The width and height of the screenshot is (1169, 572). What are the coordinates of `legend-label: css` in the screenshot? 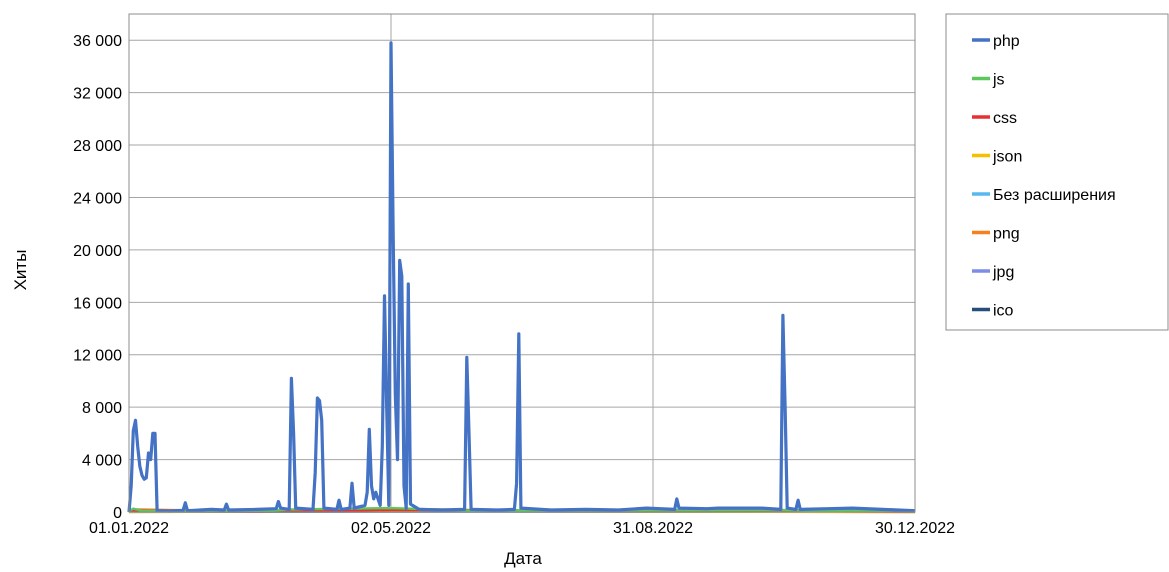 It's located at (1005, 118).